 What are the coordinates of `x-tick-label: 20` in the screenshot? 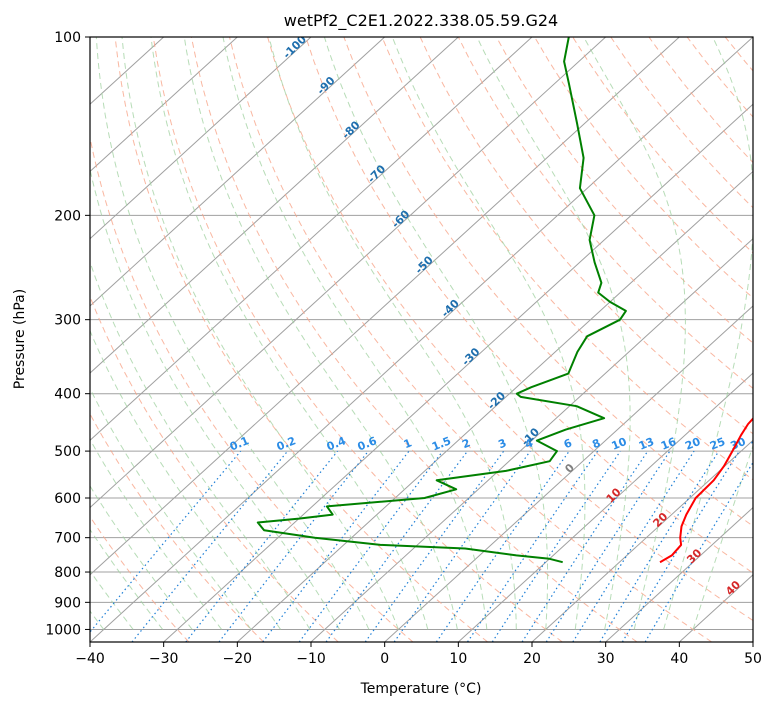 It's located at (532, 659).